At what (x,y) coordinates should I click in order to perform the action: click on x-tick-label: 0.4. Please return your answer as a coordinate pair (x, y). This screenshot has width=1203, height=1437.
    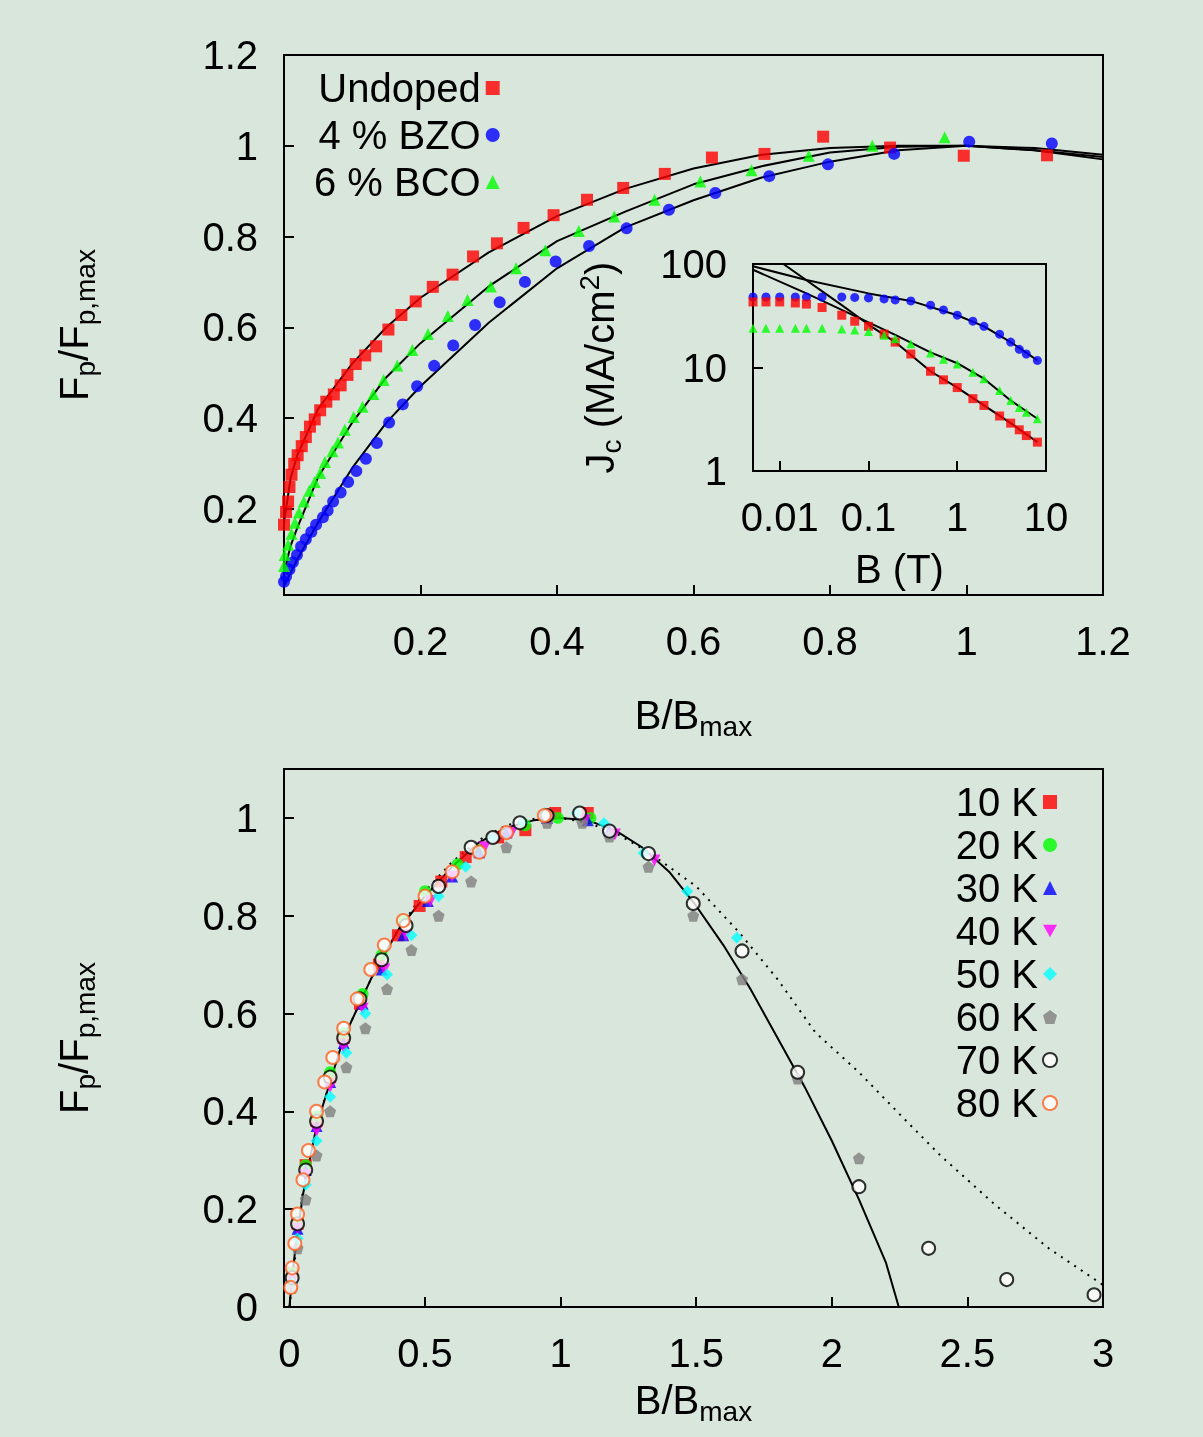
    Looking at the image, I should click on (557, 641).